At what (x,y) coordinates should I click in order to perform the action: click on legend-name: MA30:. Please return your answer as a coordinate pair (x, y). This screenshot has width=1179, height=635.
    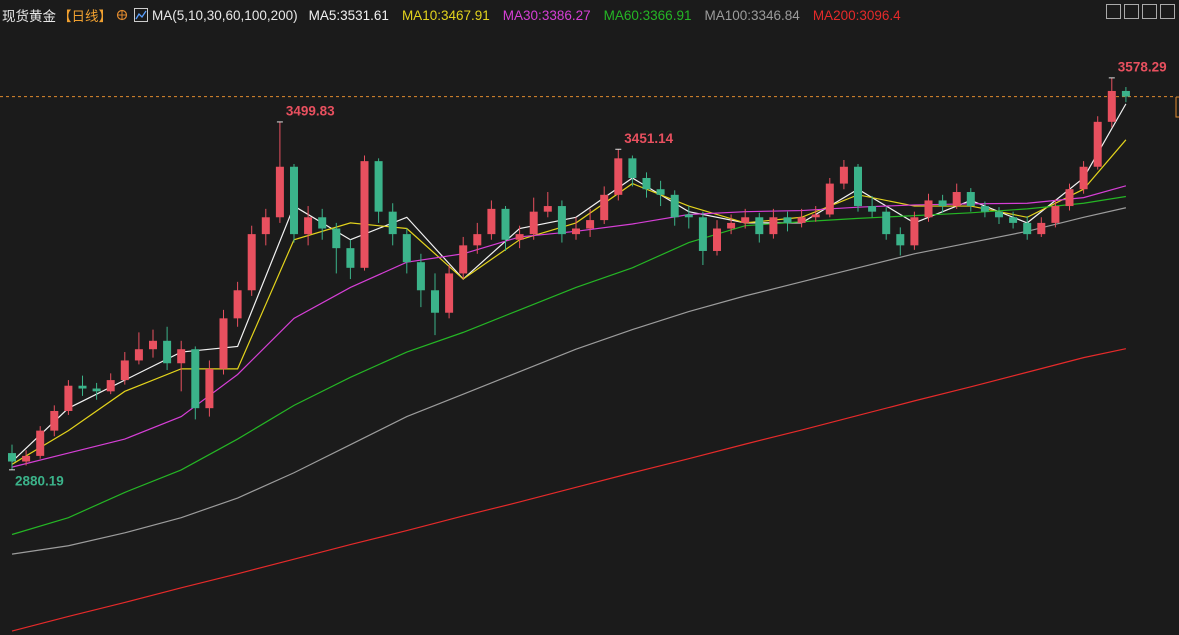
    Looking at the image, I should click on (522, 15).